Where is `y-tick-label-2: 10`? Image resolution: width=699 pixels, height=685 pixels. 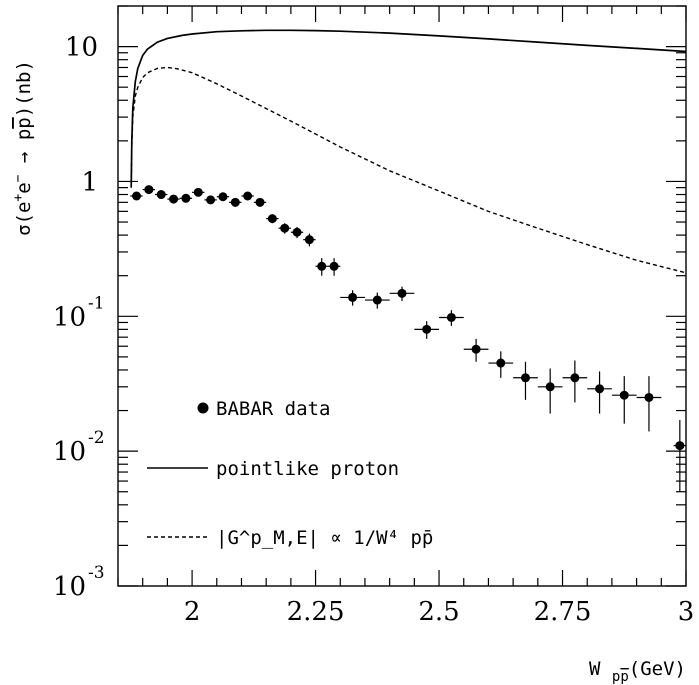
y-tick-label-2: 10 is located at coordinates (69, 317).